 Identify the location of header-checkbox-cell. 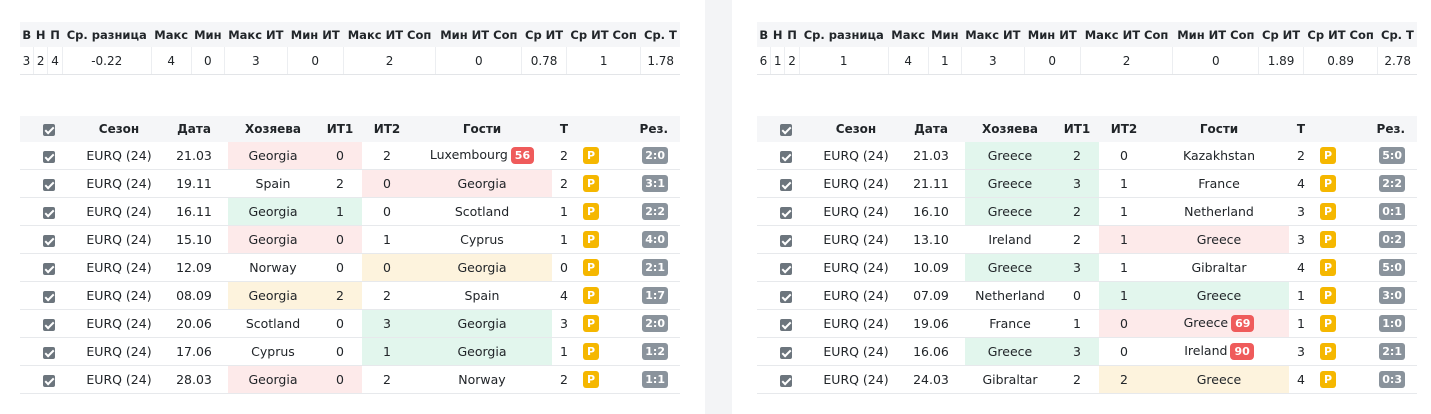
(786, 129).